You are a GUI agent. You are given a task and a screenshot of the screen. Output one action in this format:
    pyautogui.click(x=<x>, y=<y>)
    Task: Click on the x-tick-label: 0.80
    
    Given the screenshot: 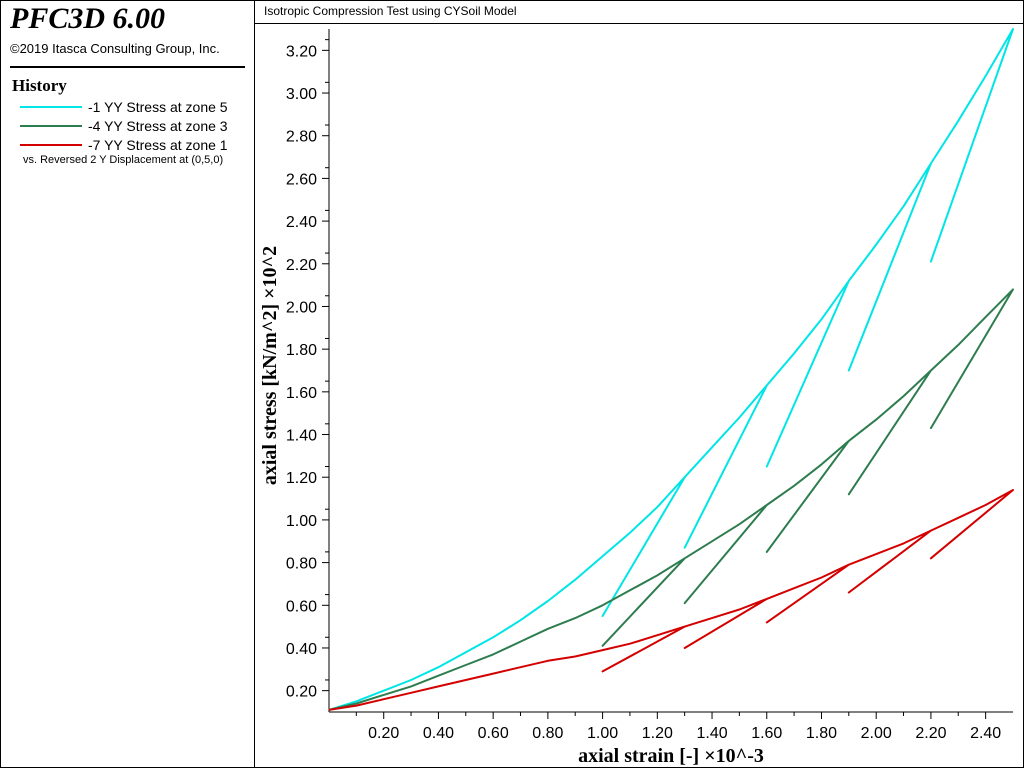 What is the action you would take?
    pyautogui.click(x=547, y=733)
    